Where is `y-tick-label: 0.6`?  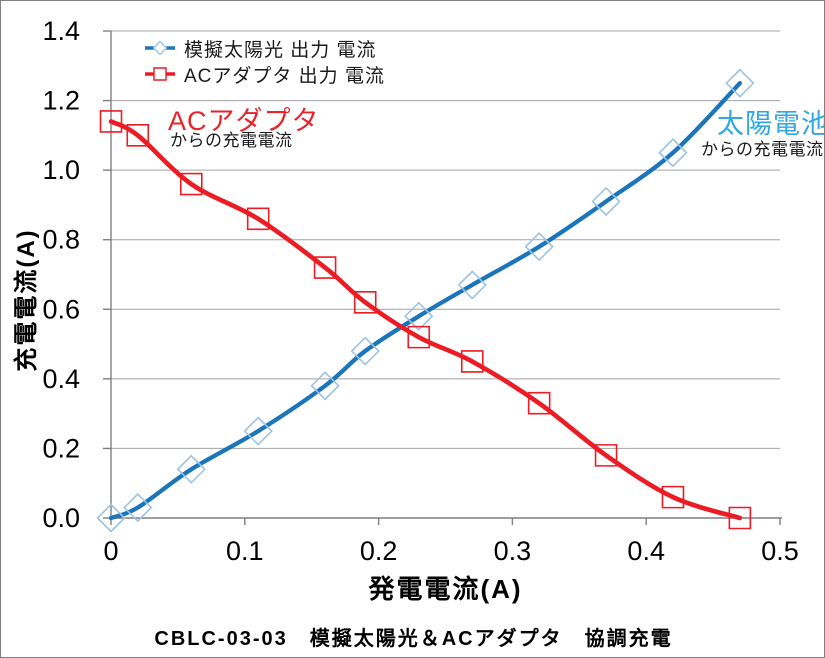
y-tick-label: 0.6 is located at coordinates (61, 309).